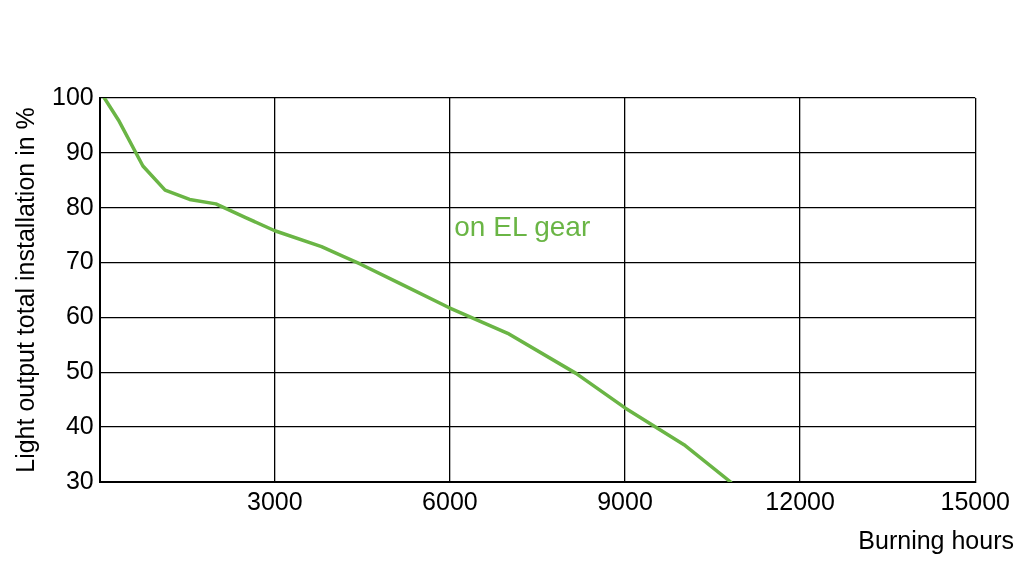 The width and height of the screenshot is (1024, 580). What do you see at coordinates (79, 425) in the screenshot?
I see `y-tick-label: 40` at bounding box center [79, 425].